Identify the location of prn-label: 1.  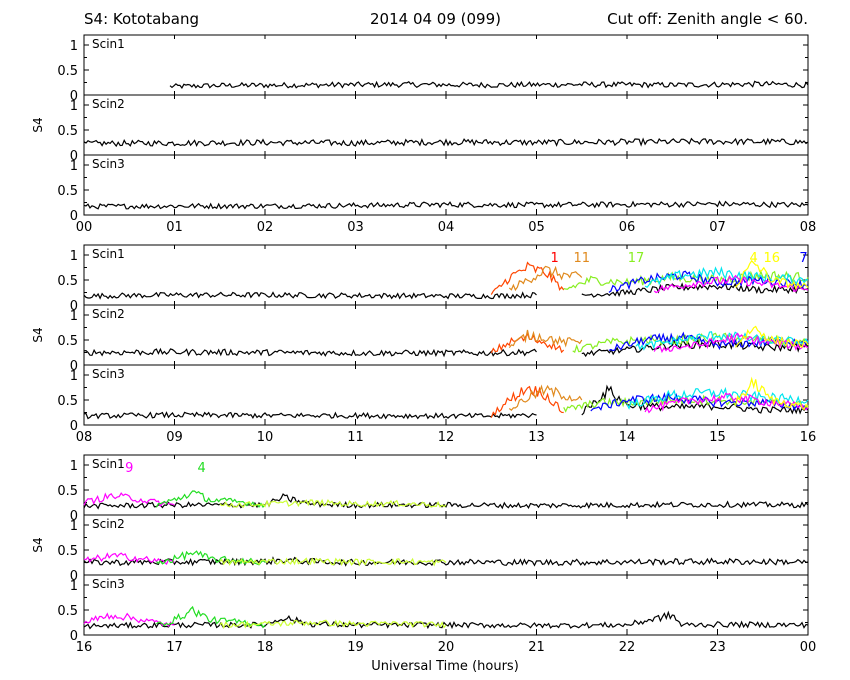
(554, 258).